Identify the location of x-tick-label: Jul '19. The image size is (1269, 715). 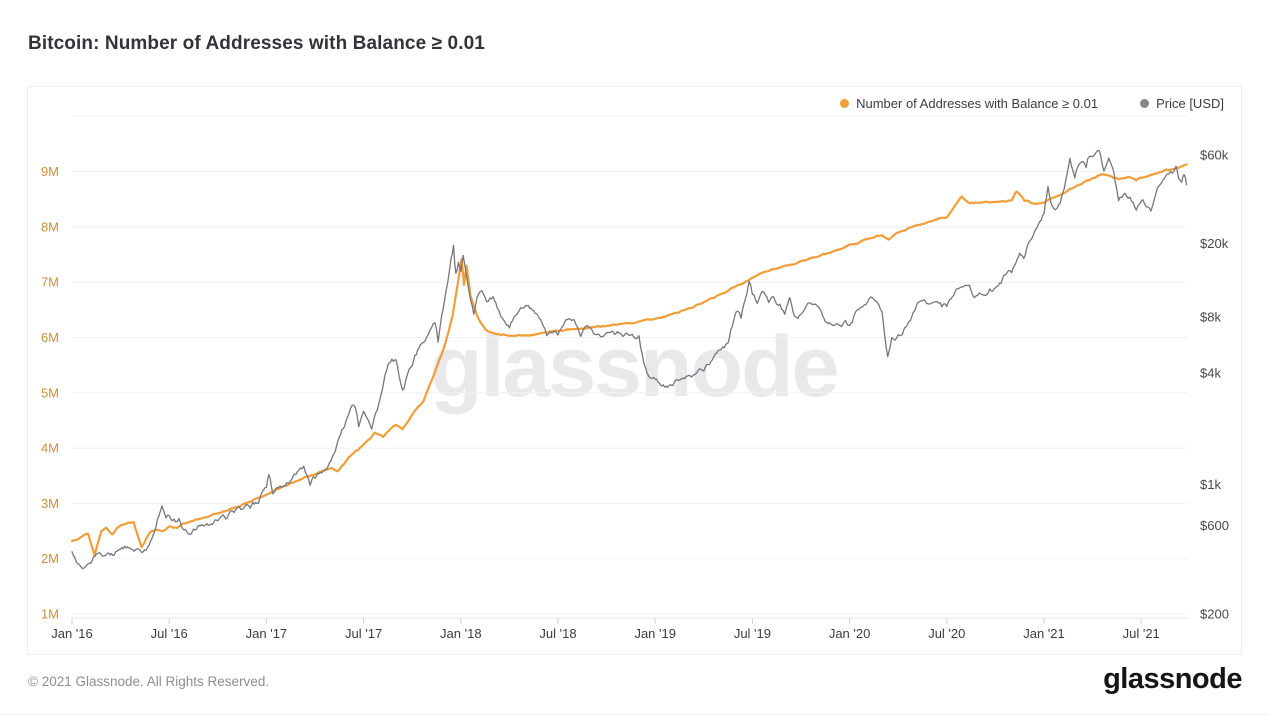
(752, 633).